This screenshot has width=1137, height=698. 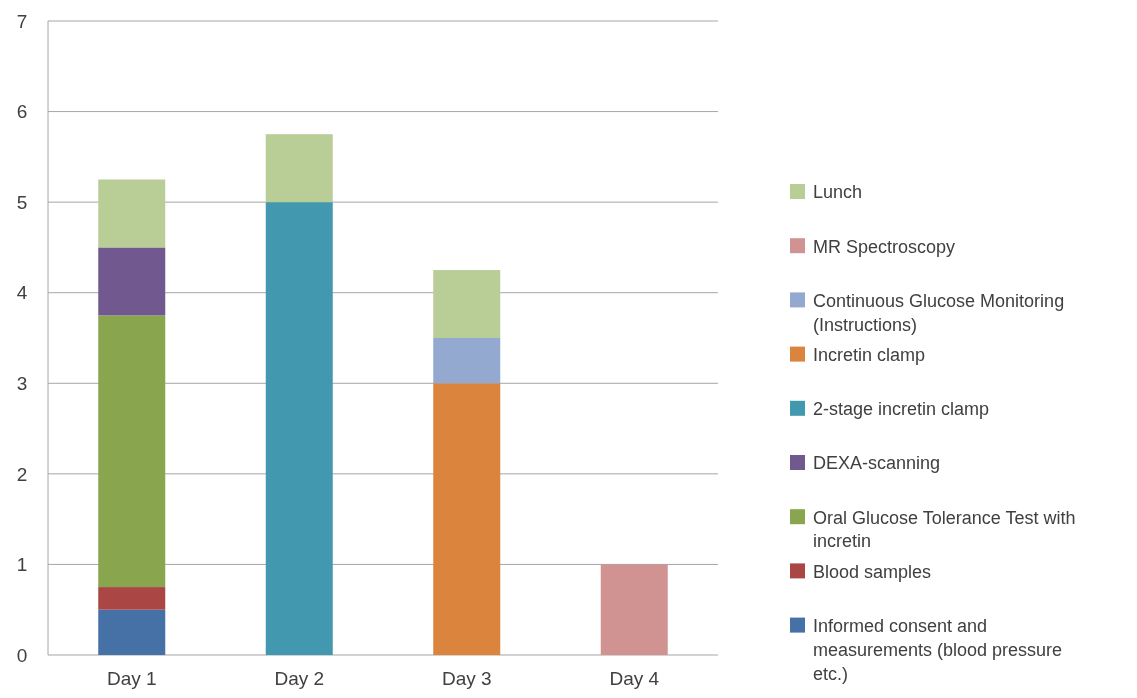 What do you see at coordinates (877, 463) in the screenshot?
I see `legend-label: DEXA-scanning` at bounding box center [877, 463].